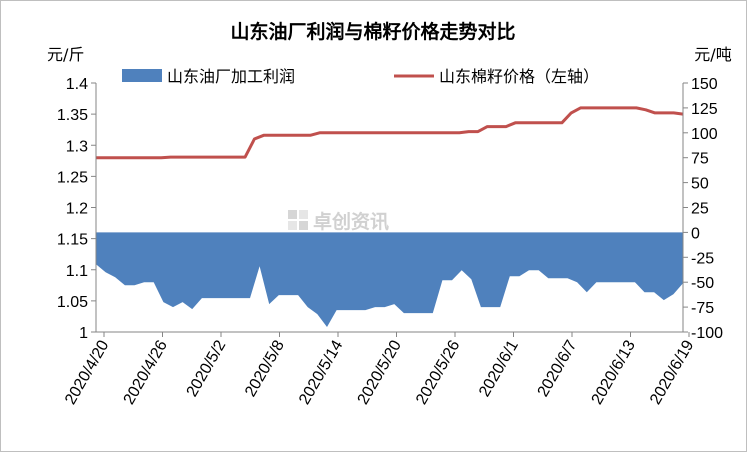 Image resolution: width=747 pixels, height=452 pixels. Describe the element at coordinates (702, 283) in the screenshot. I see `right-tick-label: -50` at that location.